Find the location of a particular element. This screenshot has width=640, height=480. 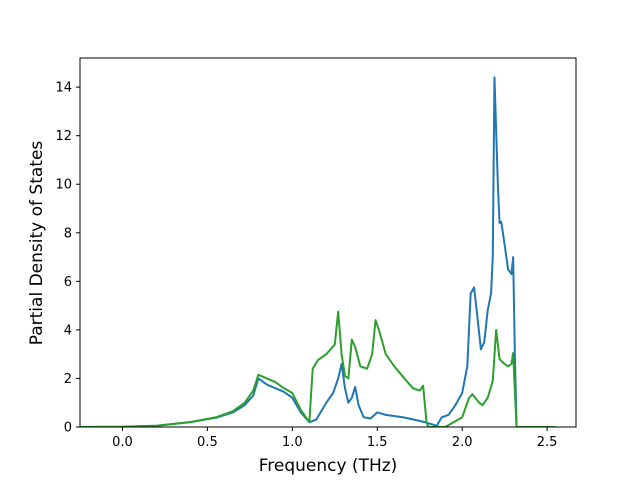

y-tick-label: 8 is located at coordinates (68, 233).